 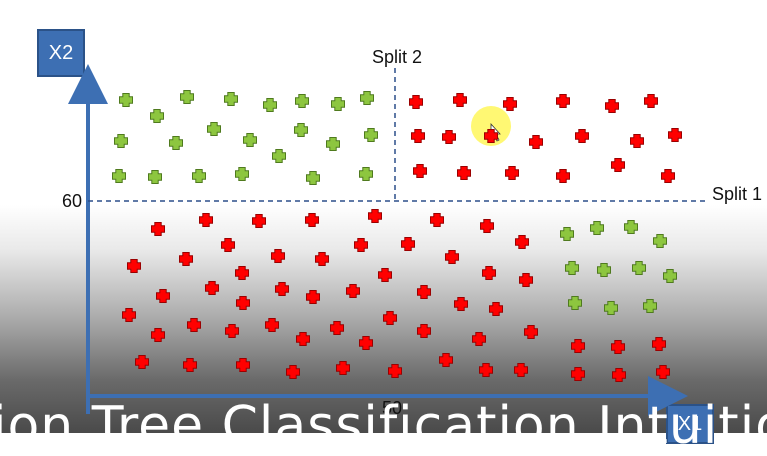 What do you see at coordinates (61, 53) in the screenshot?
I see `y-axis-label-box: X2` at bounding box center [61, 53].